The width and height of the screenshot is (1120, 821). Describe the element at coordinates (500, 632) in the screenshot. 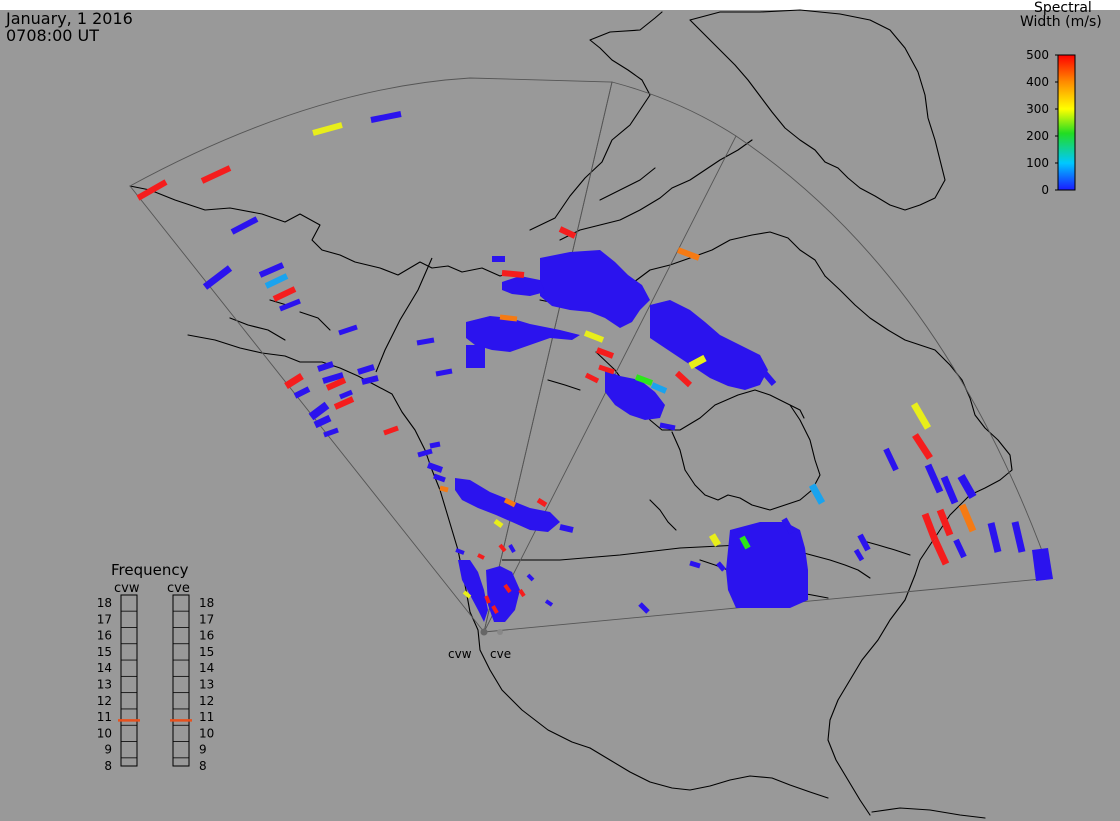

I see `radar-site-cve` at that location.